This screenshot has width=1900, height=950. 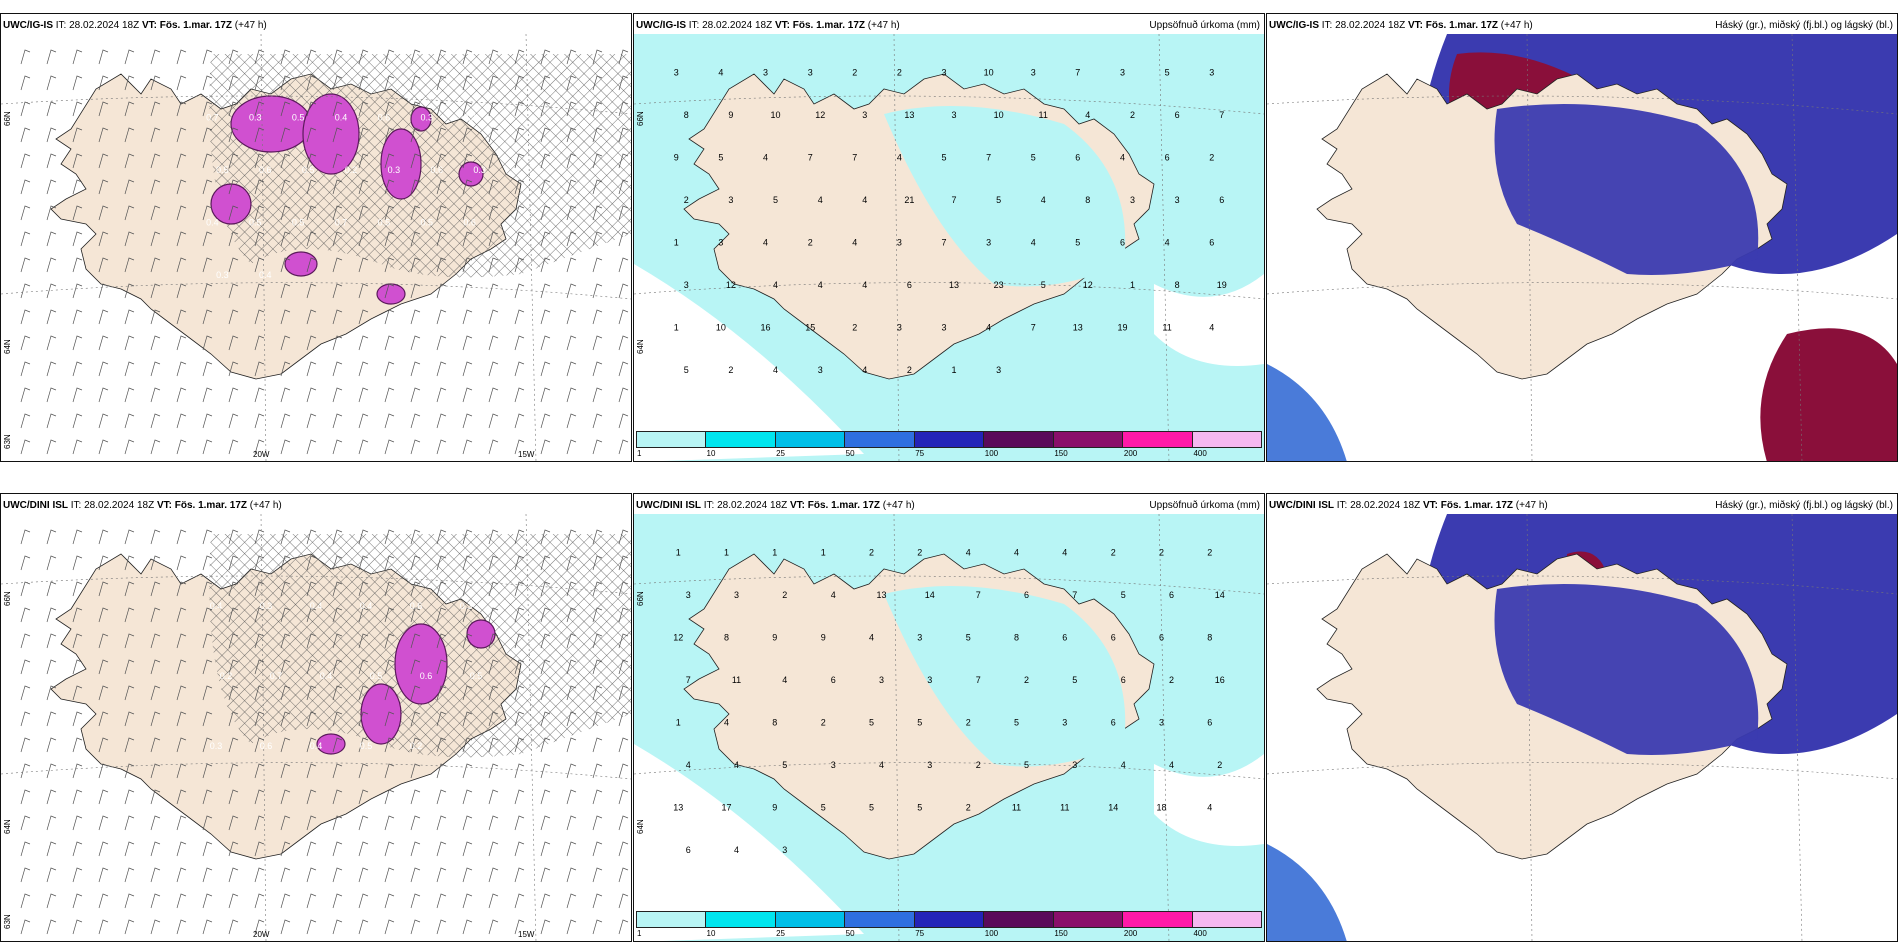 I want to click on graticule, so click(x=316, y=727).